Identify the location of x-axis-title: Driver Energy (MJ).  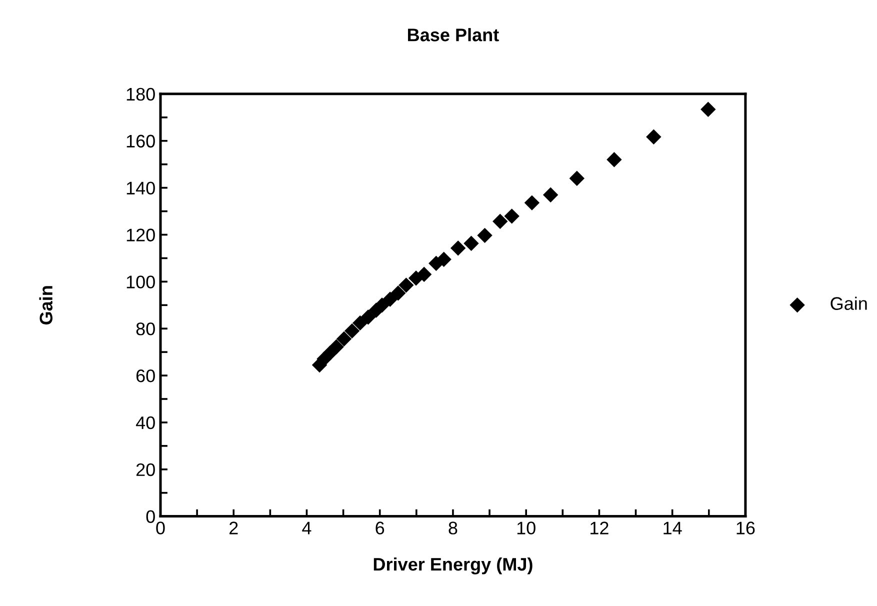
(453, 565).